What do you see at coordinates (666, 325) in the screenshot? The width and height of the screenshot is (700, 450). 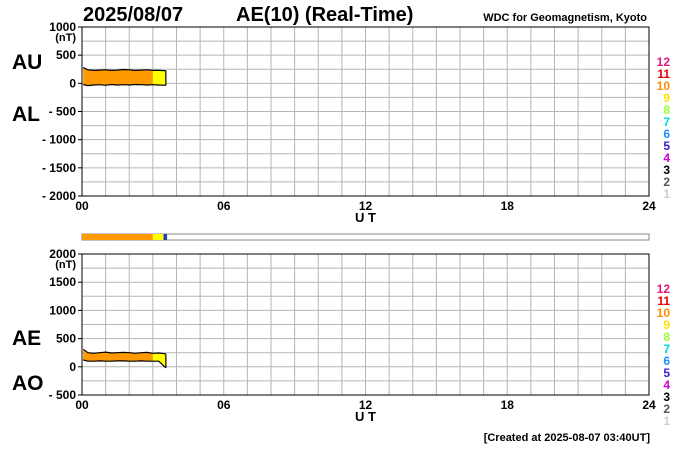 I see `chart2-station-legend-label: 9` at bounding box center [666, 325].